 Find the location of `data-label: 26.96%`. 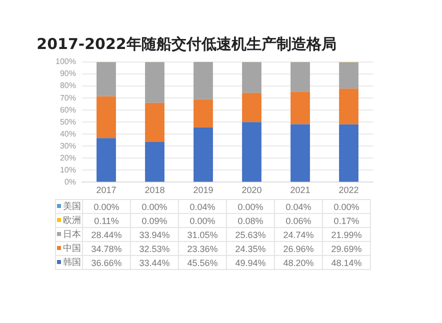

data-label: 26.96% is located at coordinates (298, 249).